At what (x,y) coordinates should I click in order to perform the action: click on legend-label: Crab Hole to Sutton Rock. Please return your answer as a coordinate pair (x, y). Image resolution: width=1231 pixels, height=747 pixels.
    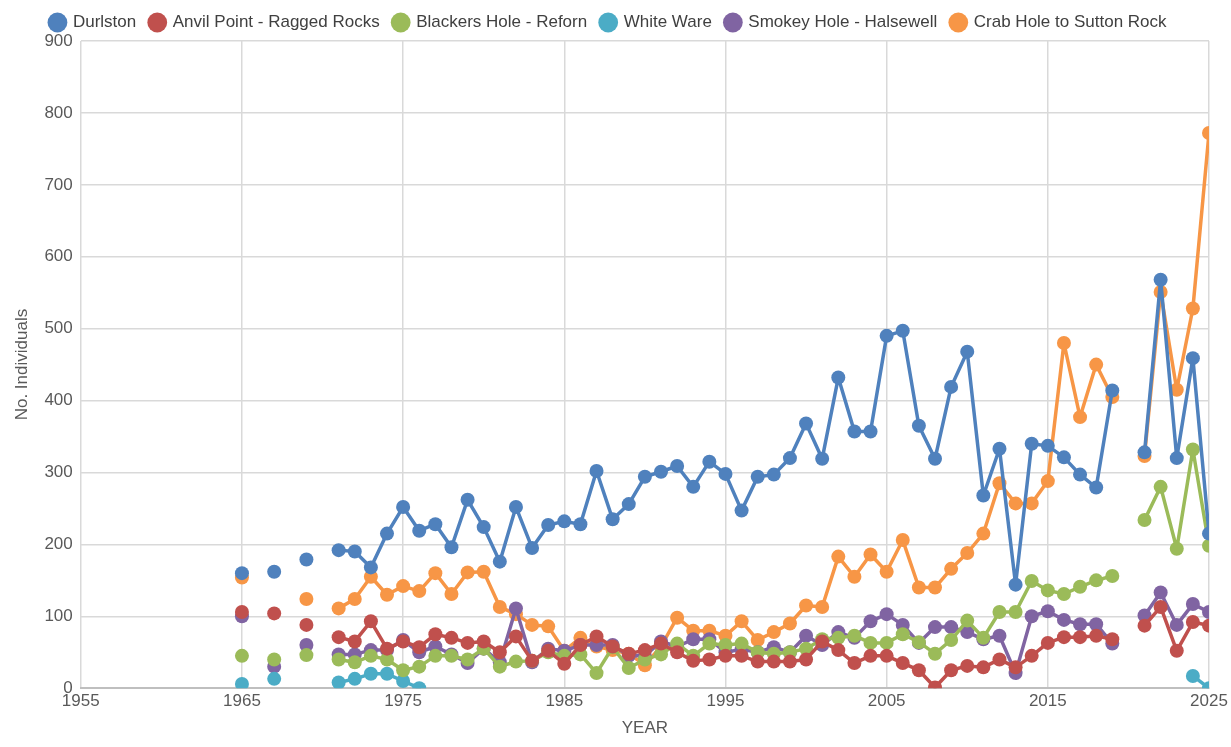
    Looking at the image, I should click on (1070, 22).